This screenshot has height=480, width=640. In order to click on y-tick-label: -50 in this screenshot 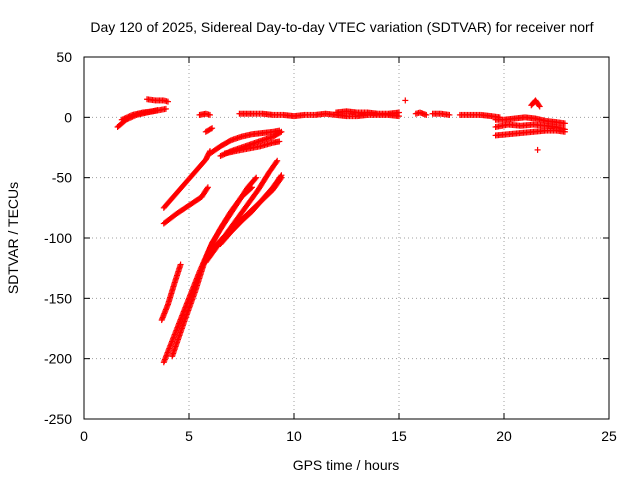, I will do `click(62, 178)`.